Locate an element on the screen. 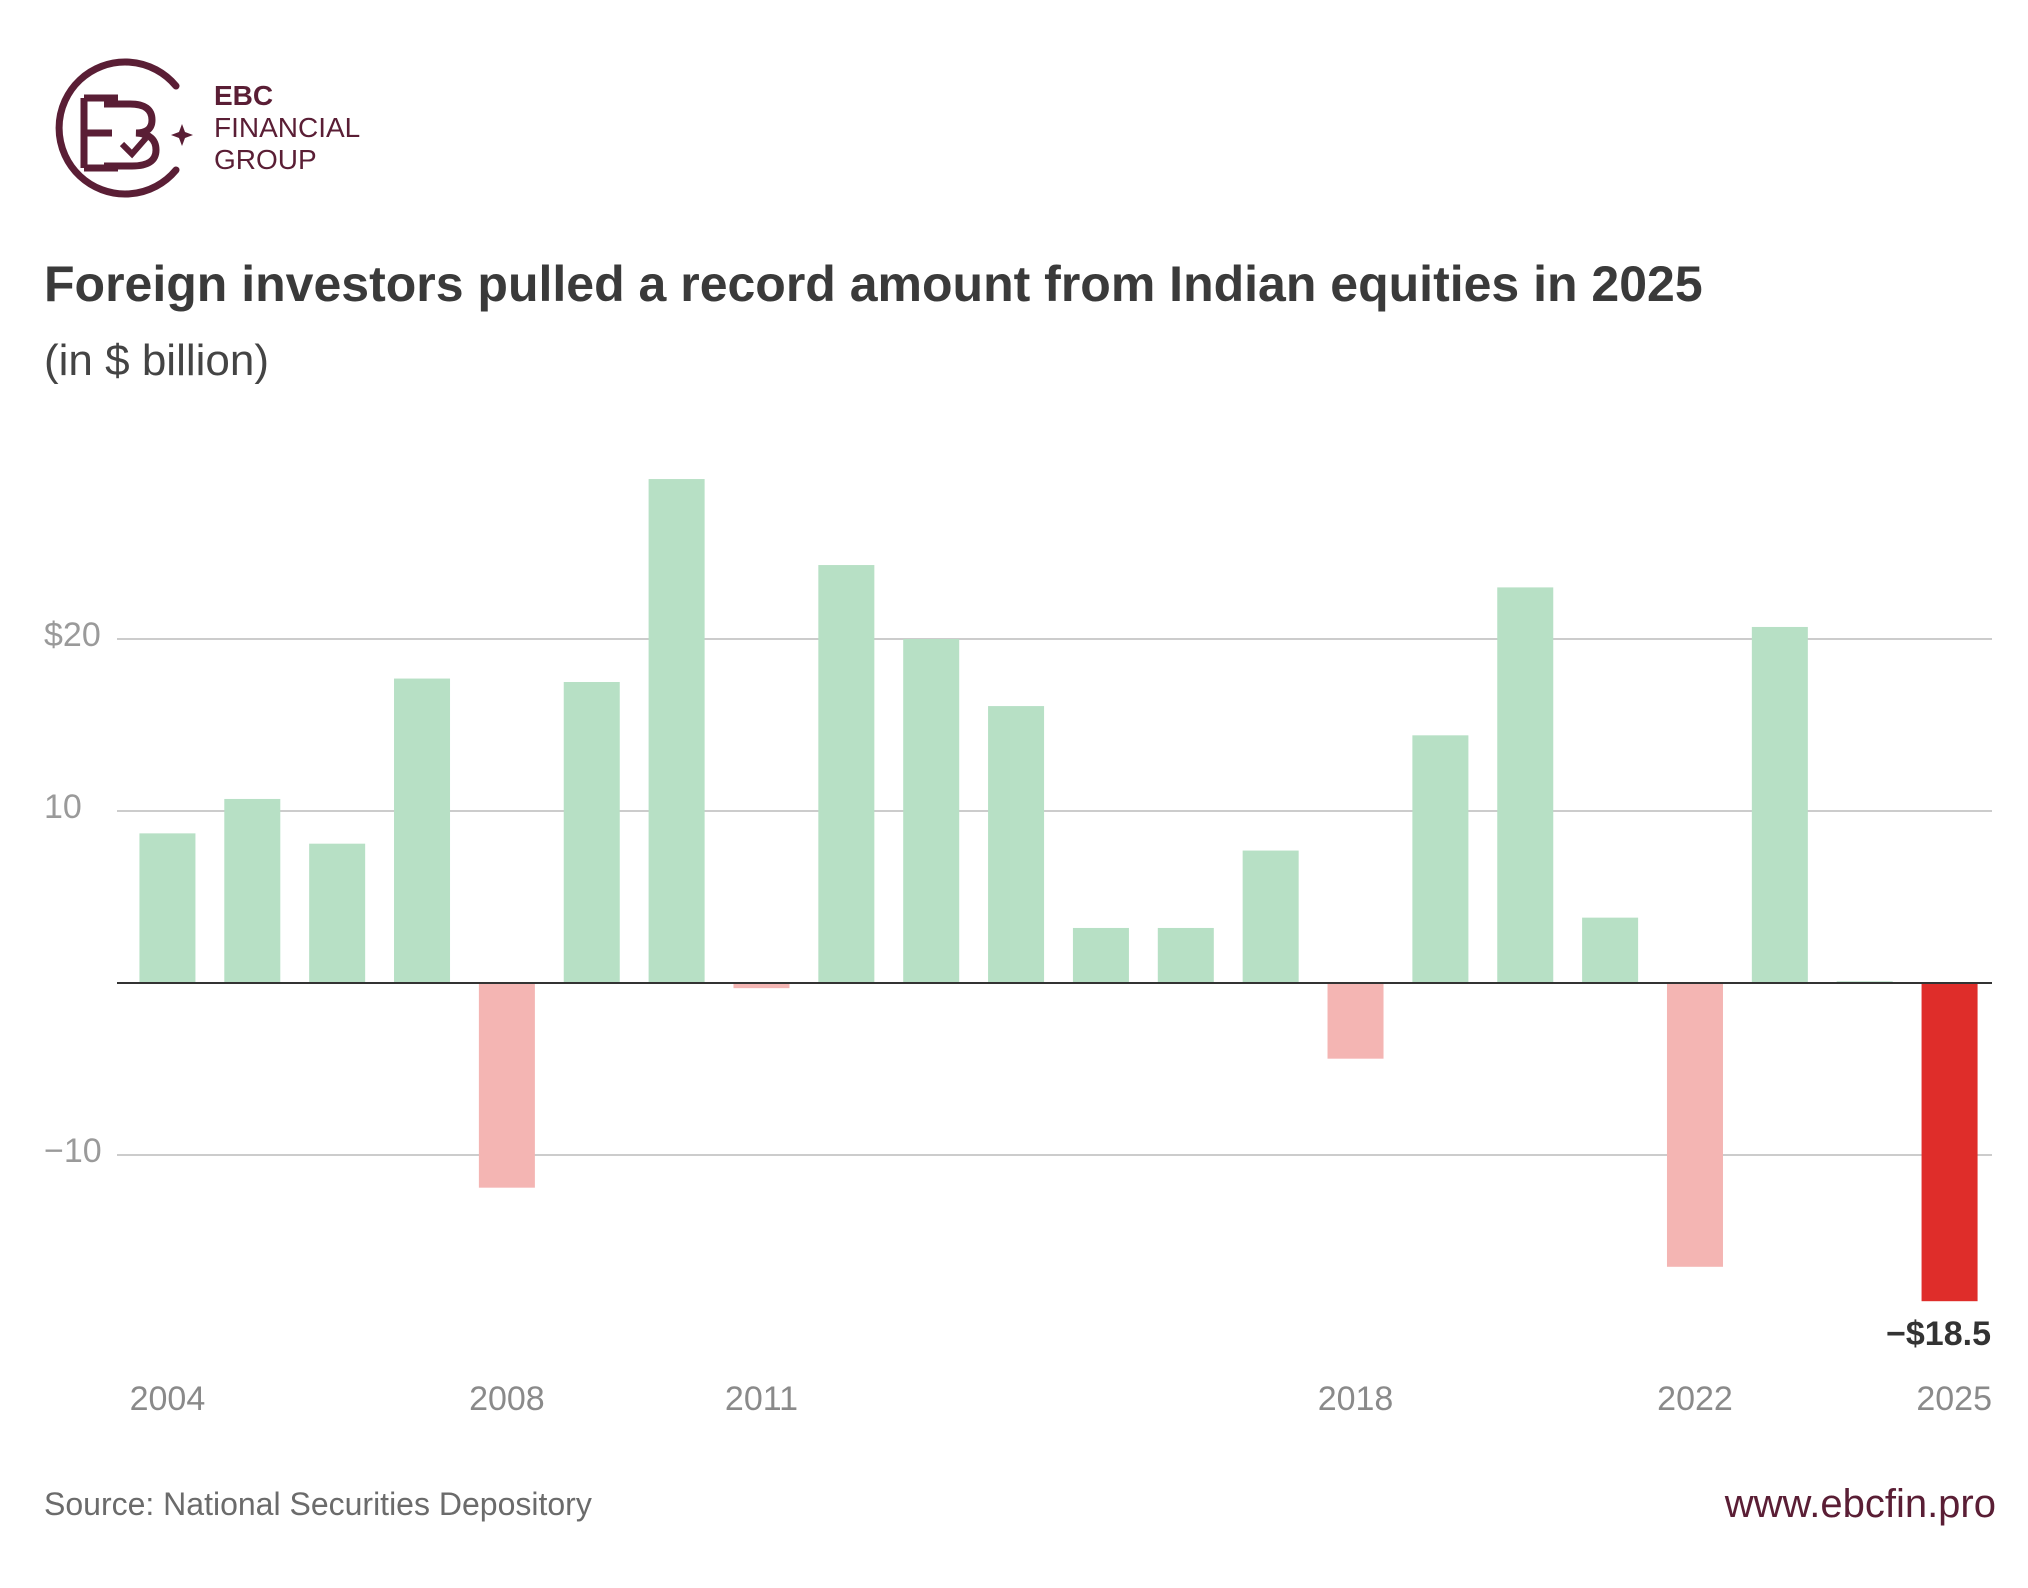  bar-2012 is located at coordinates (846, 774).